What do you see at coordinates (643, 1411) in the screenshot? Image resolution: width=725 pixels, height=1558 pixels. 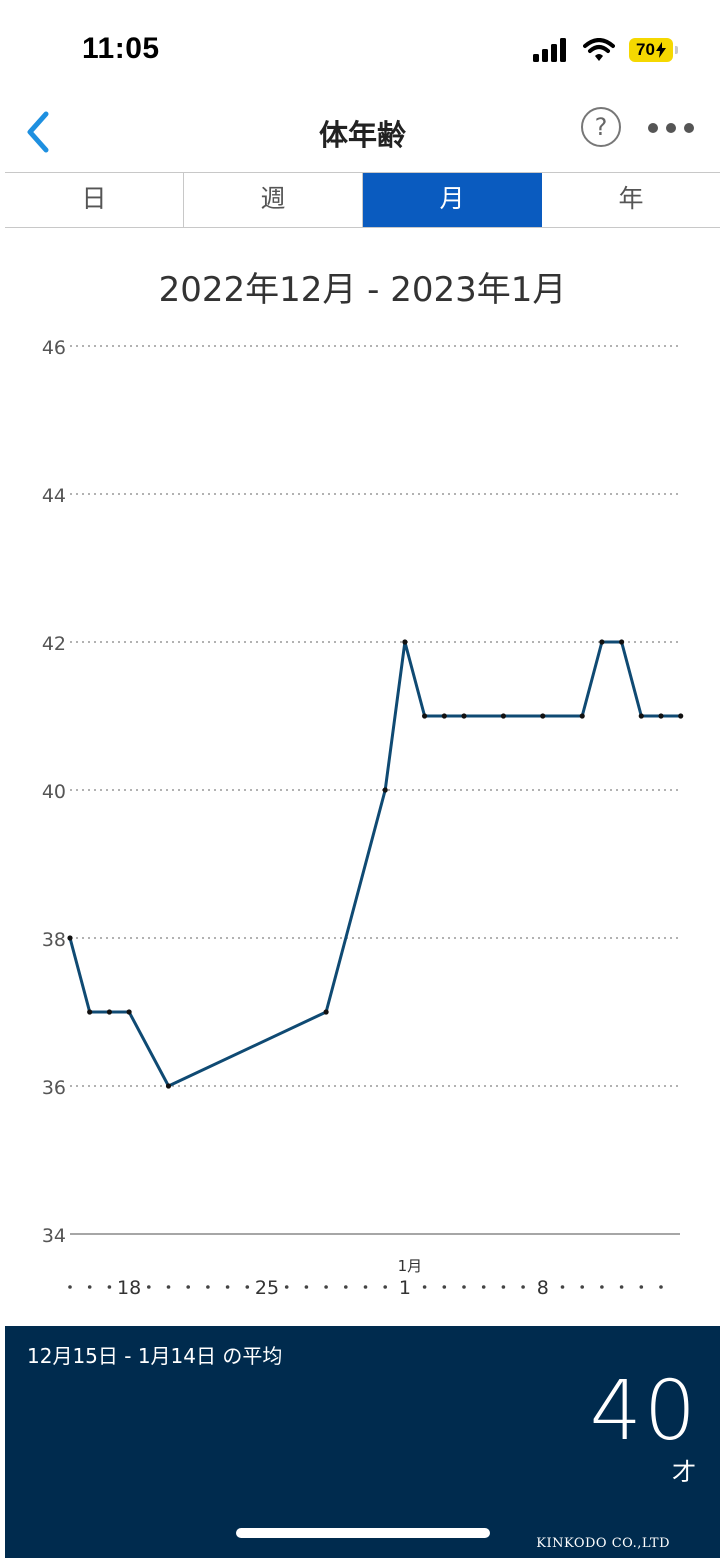 I see `summary-average-value: 40` at bounding box center [643, 1411].